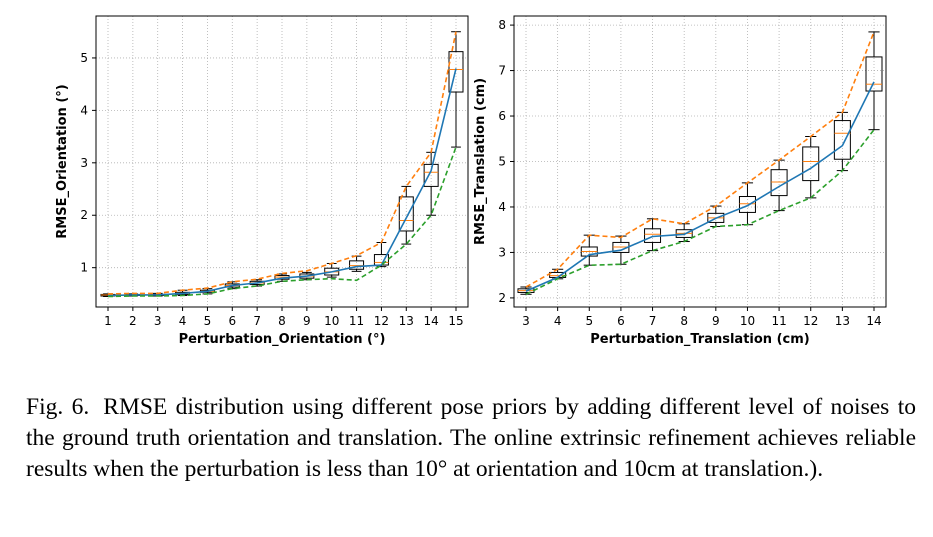  I want to click on x-tick-label: 2, so click(133, 321).